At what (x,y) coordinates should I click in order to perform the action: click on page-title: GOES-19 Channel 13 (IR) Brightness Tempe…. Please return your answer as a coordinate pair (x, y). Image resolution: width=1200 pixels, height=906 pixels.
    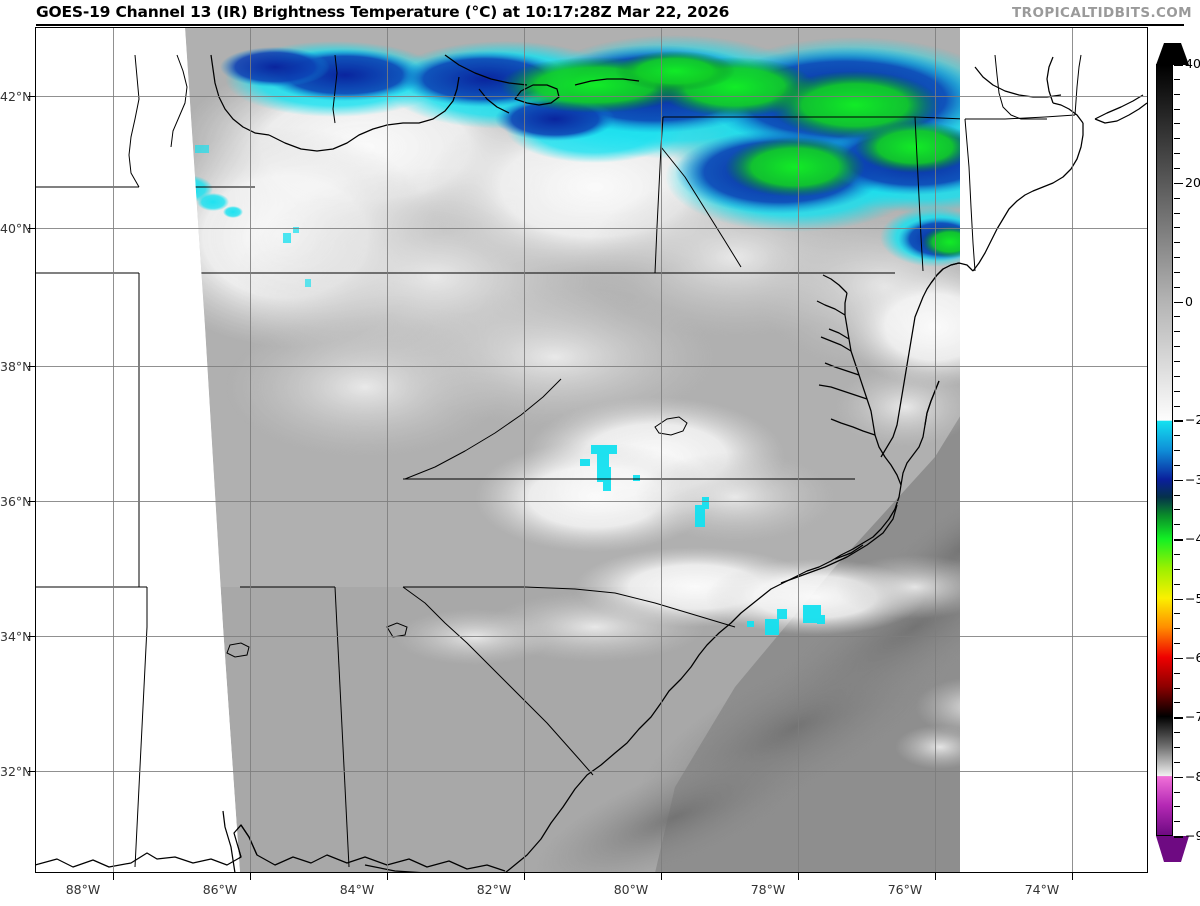
    Looking at the image, I should click on (383, 12).